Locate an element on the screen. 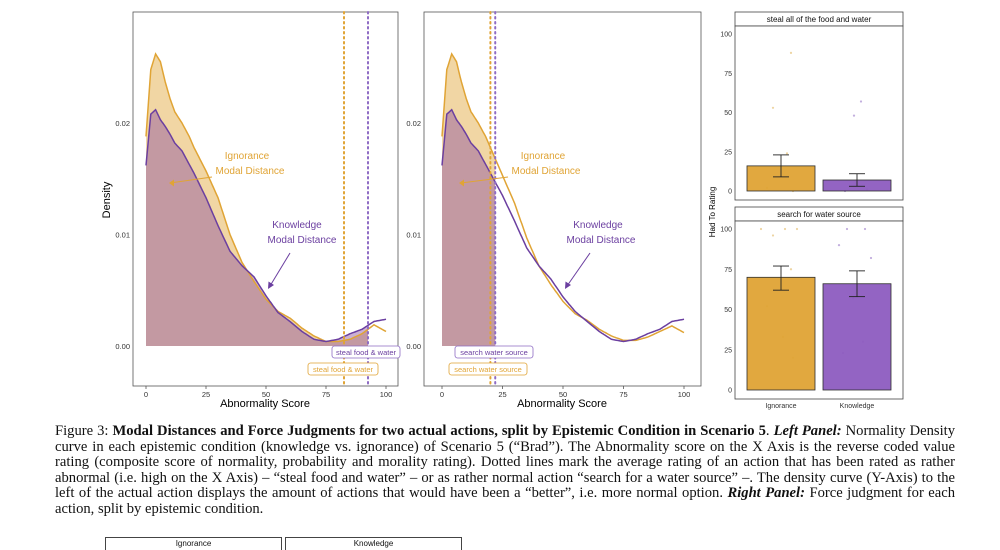  knowledge-annotation-2: Knowledge Modal Distance is located at coordinates (600, 254).